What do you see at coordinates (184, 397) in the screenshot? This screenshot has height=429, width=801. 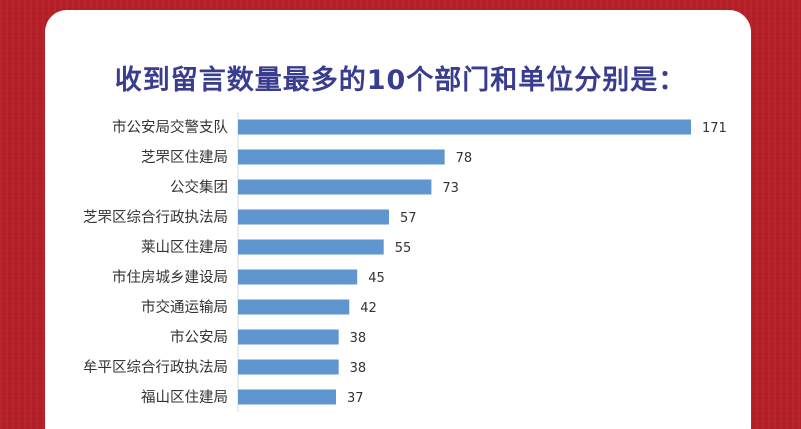 I see `category-label: 福山区住建局` at bounding box center [184, 397].